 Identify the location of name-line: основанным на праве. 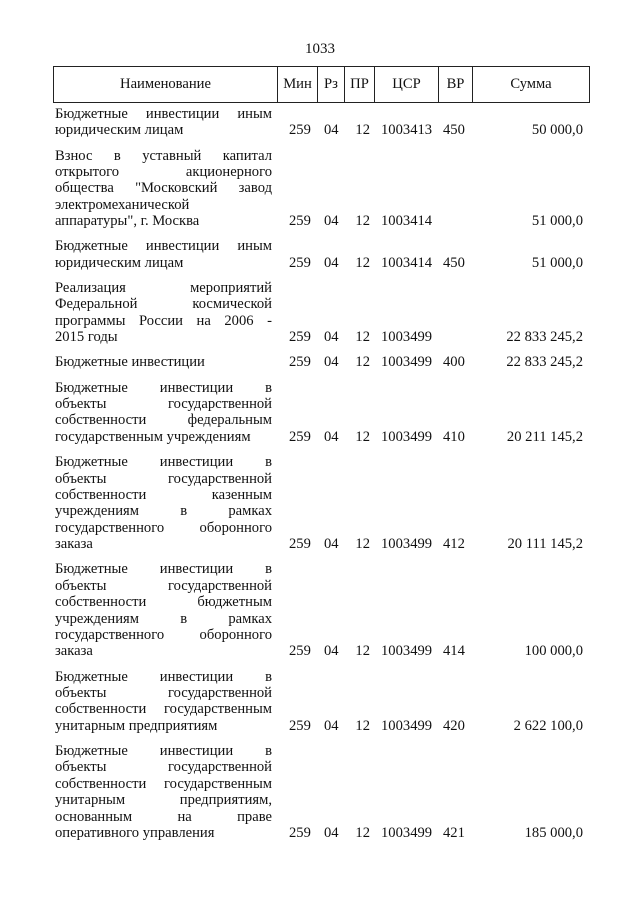
(163, 816).